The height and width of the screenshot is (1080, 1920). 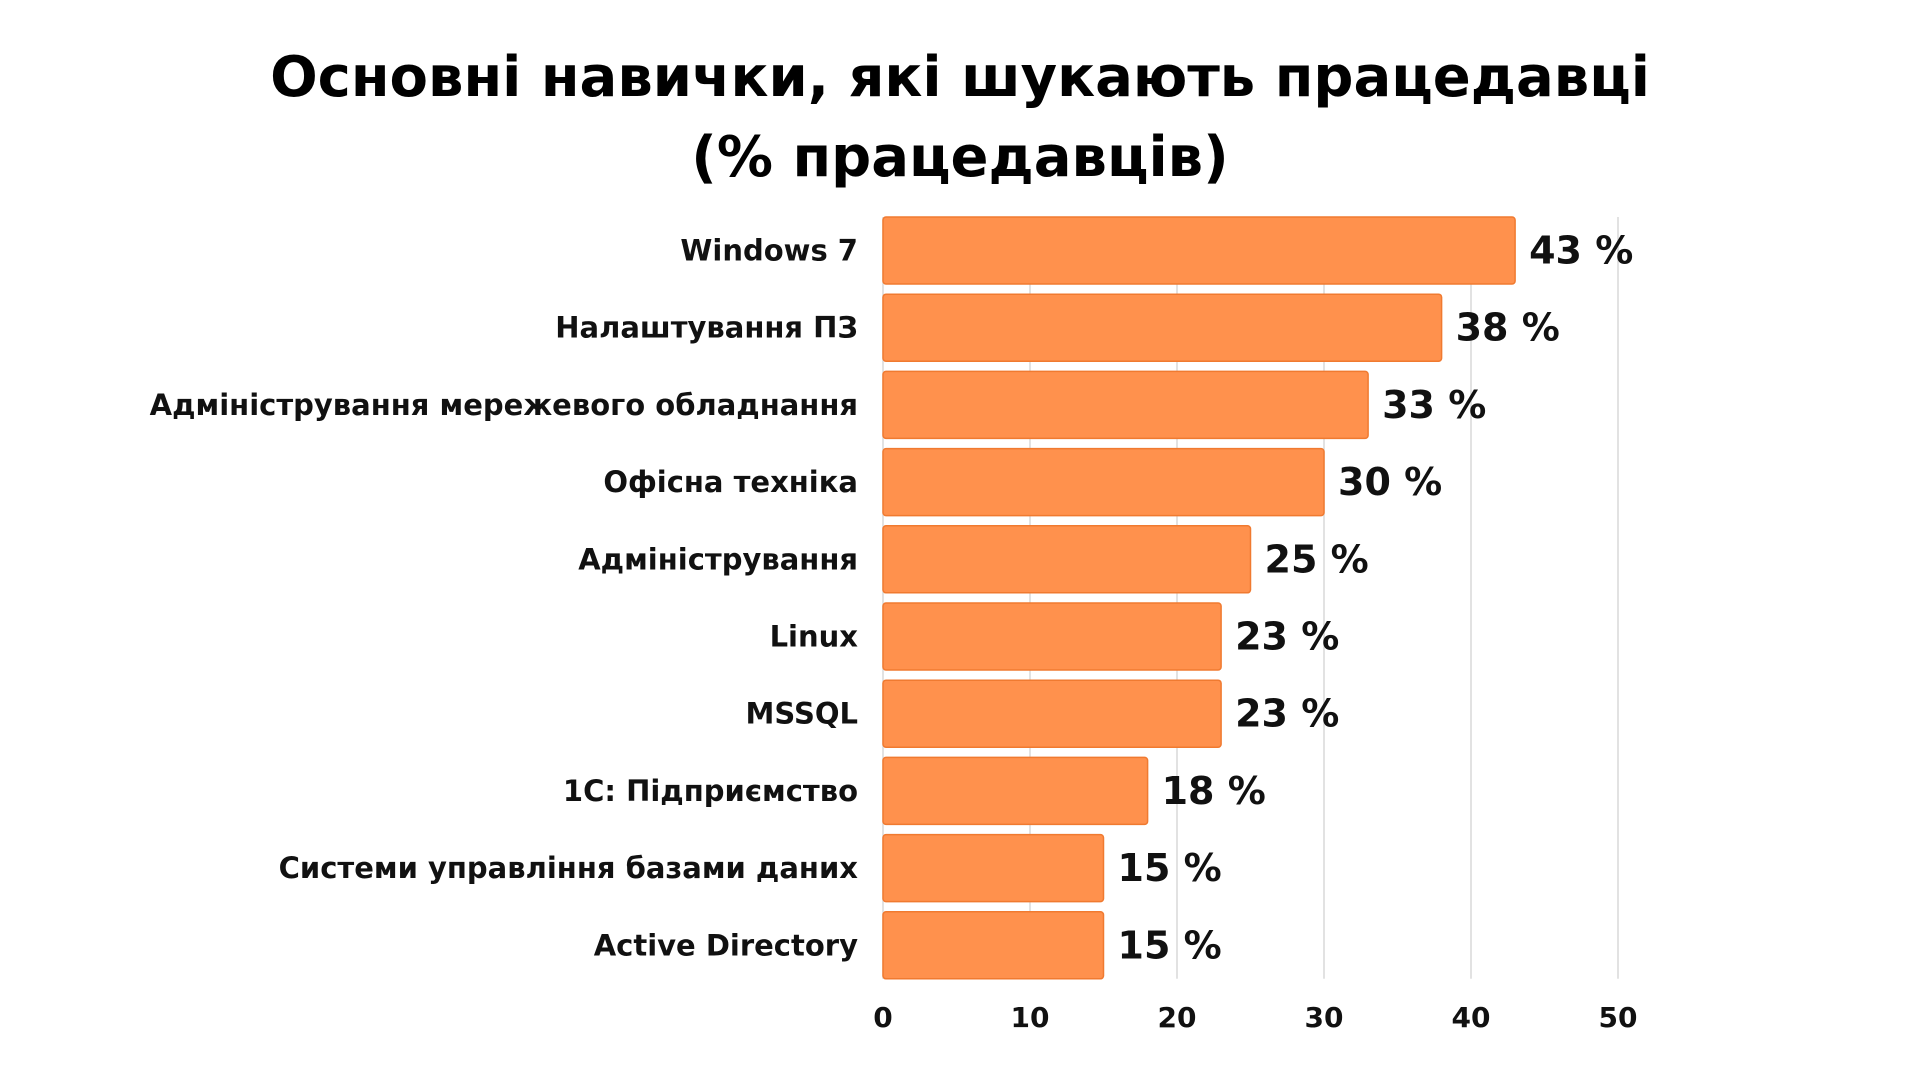 What do you see at coordinates (718, 559) in the screenshot?
I see `category-label: Адміністрування` at bounding box center [718, 559].